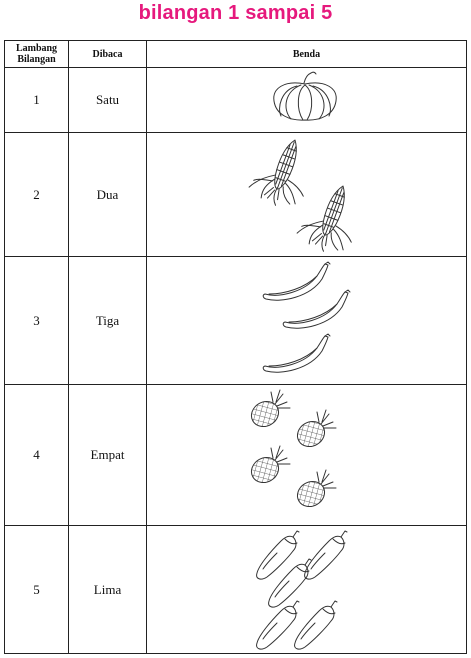 The height and width of the screenshot is (658, 471). What do you see at coordinates (305, 96) in the screenshot?
I see `pumpkin-icon` at bounding box center [305, 96].